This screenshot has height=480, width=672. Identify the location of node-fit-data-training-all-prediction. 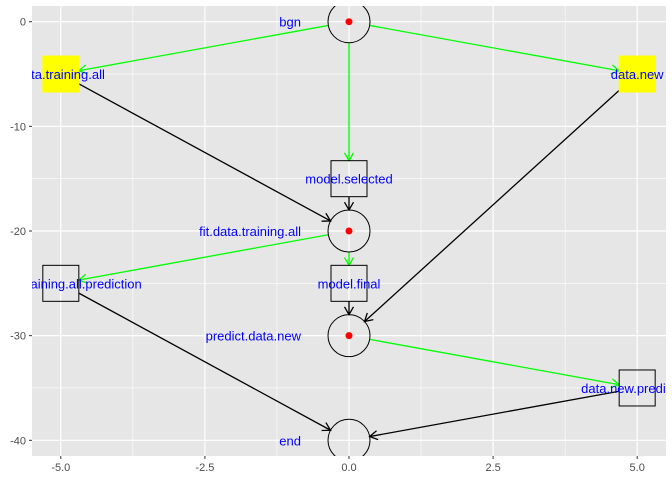
(61, 283).